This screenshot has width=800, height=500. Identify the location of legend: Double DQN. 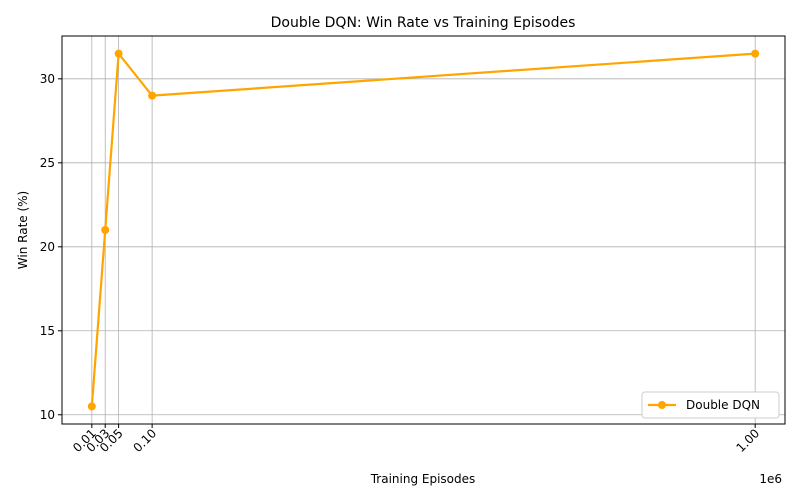
(710, 405).